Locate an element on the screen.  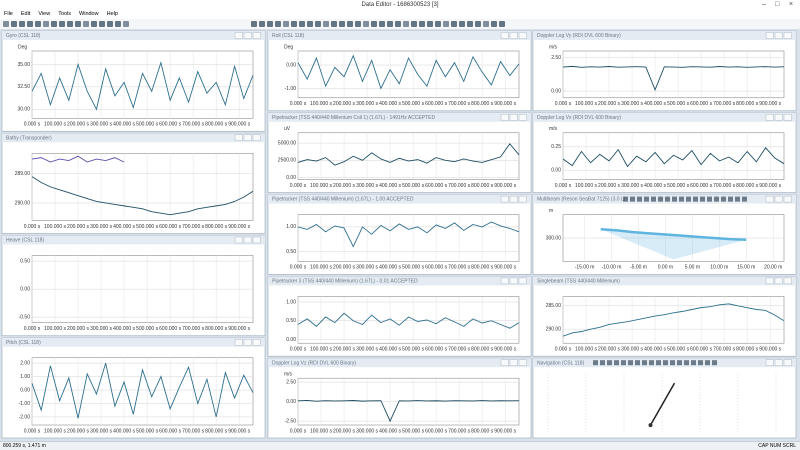
menu-item: Window is located at coordinates (89, 14).